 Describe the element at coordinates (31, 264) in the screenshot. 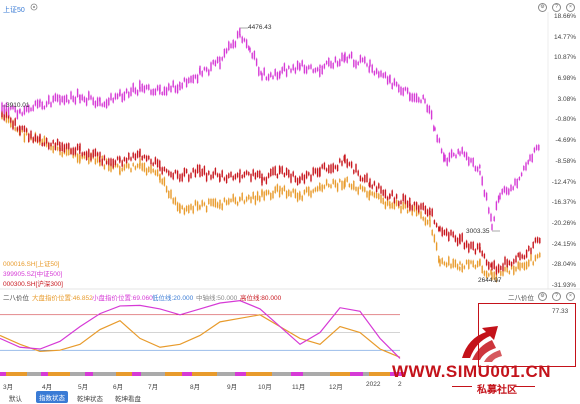

I see `legend-item-sz50: 000016.SH[上证50]` at that location.